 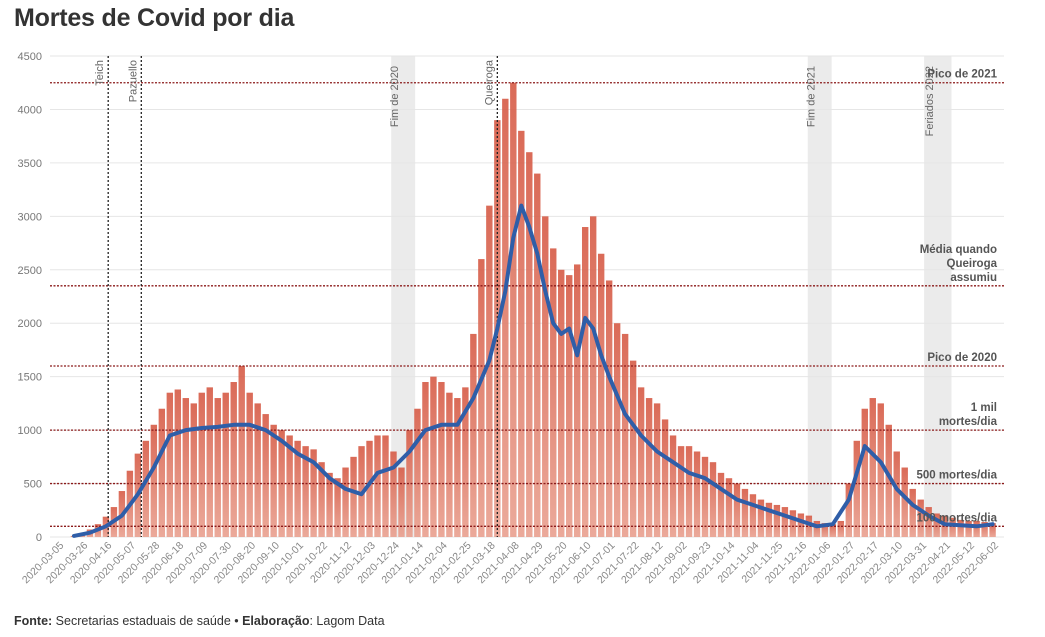 I want to click on reference-label-5: 100 mortes/dia, so click(x=956, y=518).